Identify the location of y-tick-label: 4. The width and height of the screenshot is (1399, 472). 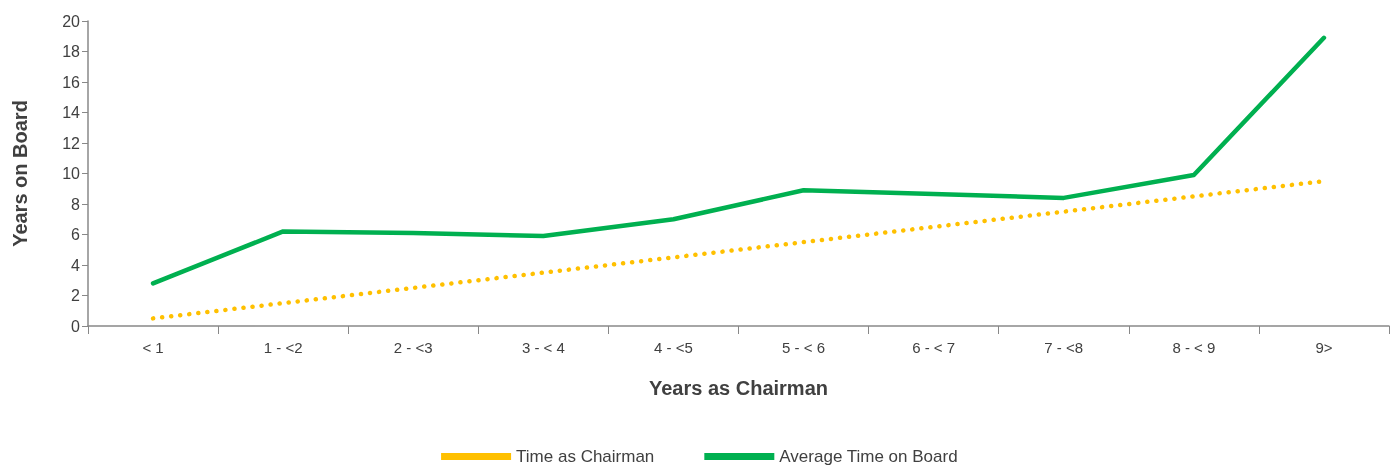
(76, 265).